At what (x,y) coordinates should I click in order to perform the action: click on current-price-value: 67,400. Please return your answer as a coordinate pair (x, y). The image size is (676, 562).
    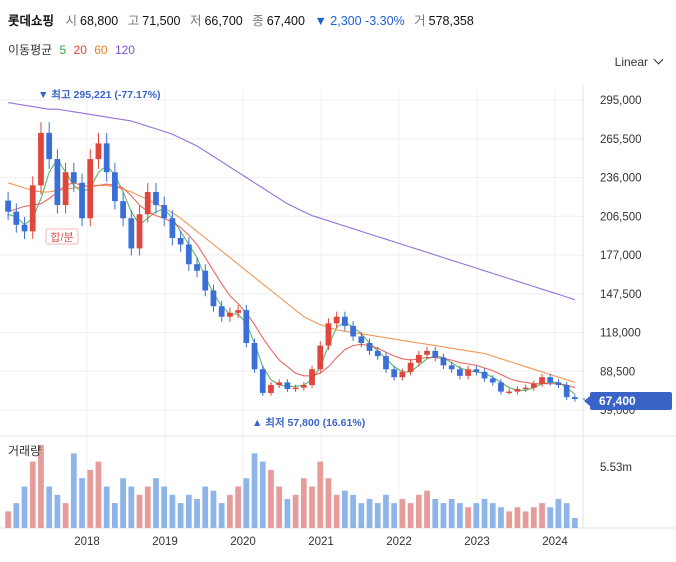
    Looking at the image, I should click on (617, 401).